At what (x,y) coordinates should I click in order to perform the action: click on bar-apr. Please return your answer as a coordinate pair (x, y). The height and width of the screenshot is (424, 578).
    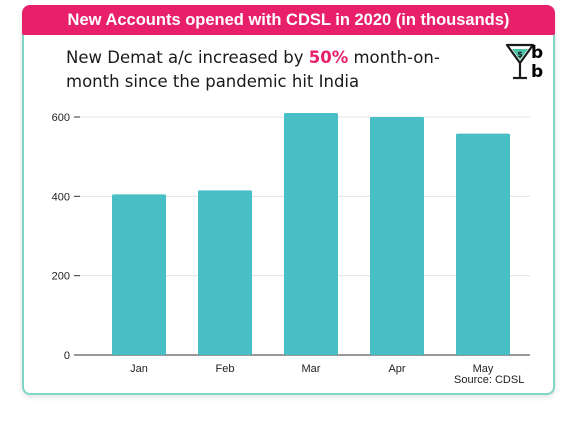
    Looking at the image, I should click on (397, 236).